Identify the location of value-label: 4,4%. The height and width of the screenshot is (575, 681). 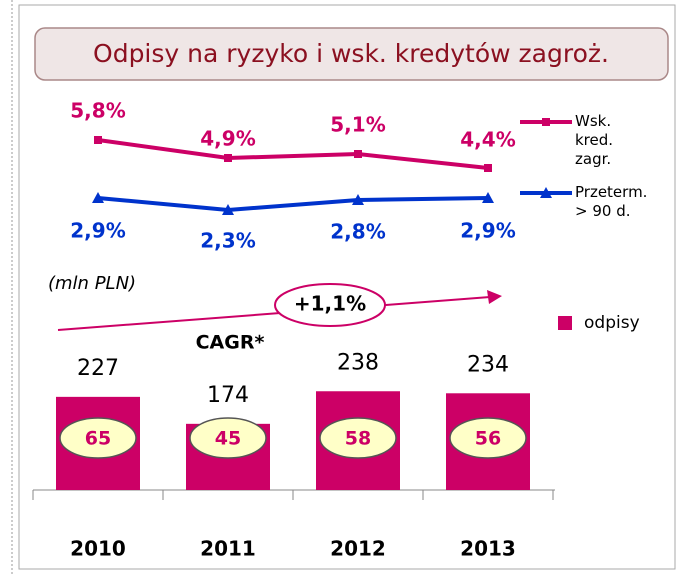
(487, 140).